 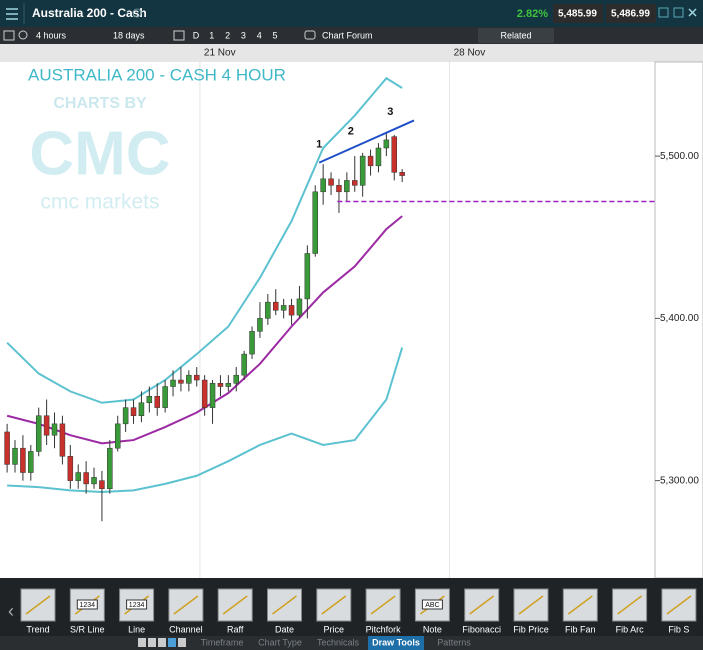 I want to click on chart-title: AUSTRALIA 200 - CASH 4 HOUR, so click(x=157, y=74).